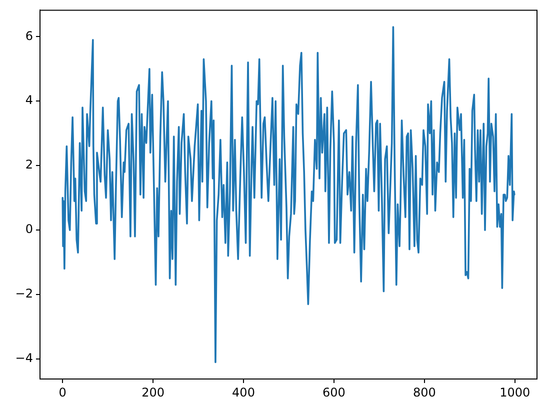 The height and width of the screenshot is (413, 546). I want to click on x-tick-label: 400, so click(243, 392).